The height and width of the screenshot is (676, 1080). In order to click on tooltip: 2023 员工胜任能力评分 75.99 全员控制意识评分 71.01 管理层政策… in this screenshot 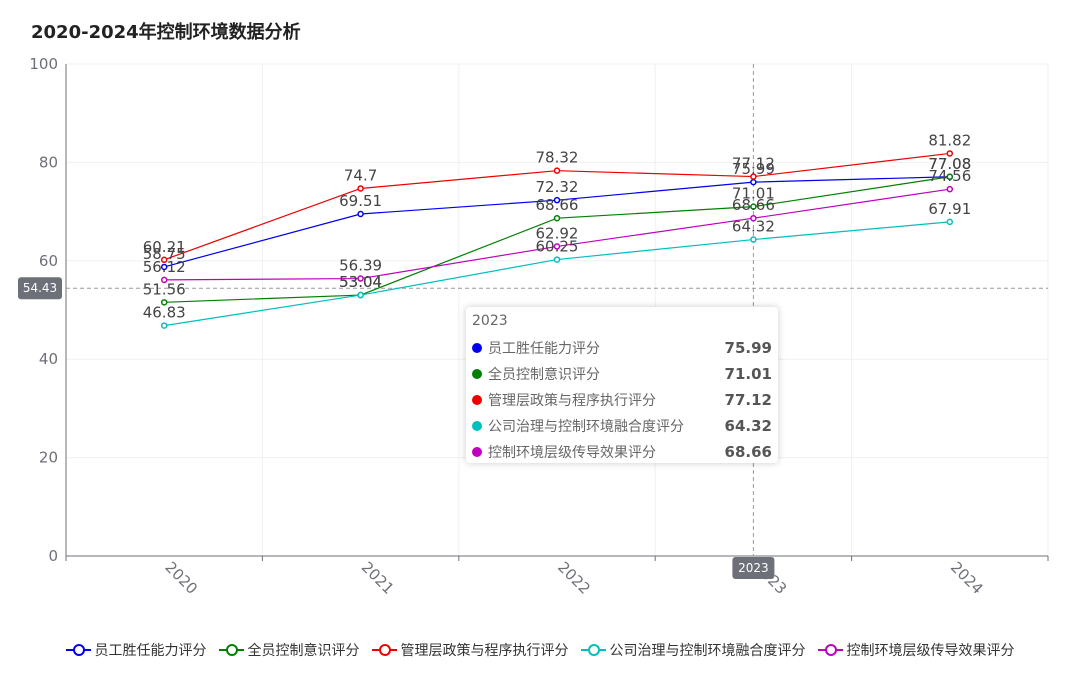, I will do `click(622, 385)`.